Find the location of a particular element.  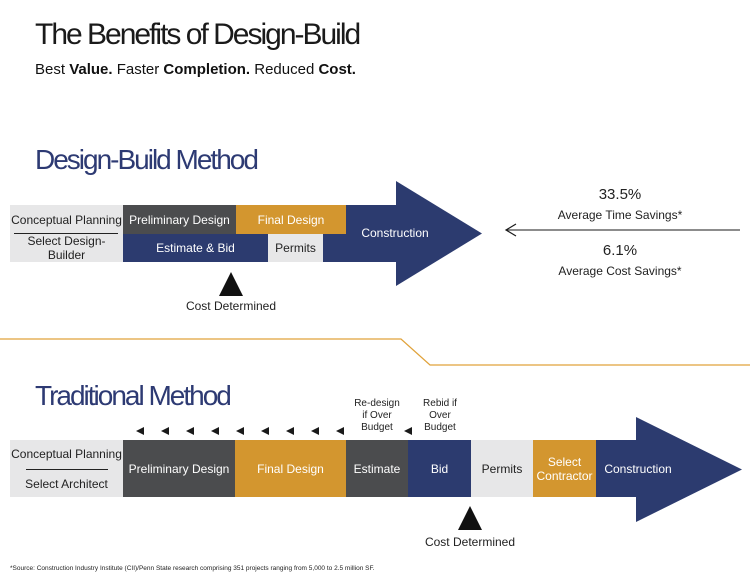

time-savings-value: 33.5% is located at coordinates (620, 194).